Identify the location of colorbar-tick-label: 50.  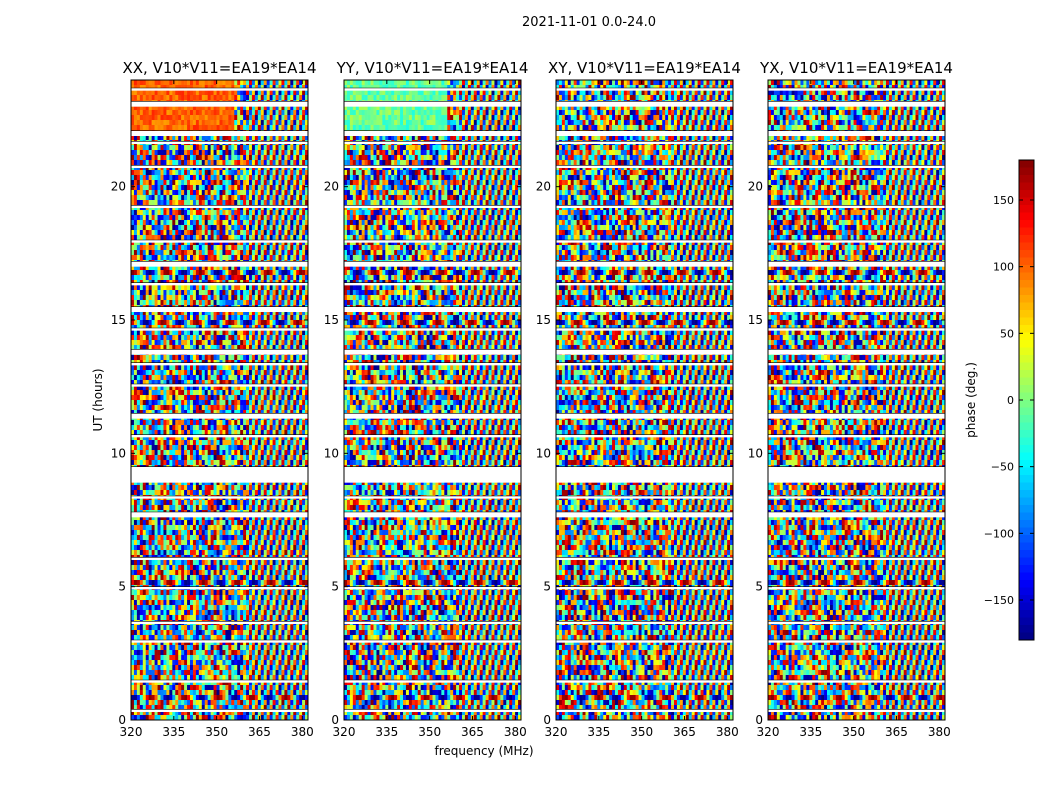
(1007, 333).